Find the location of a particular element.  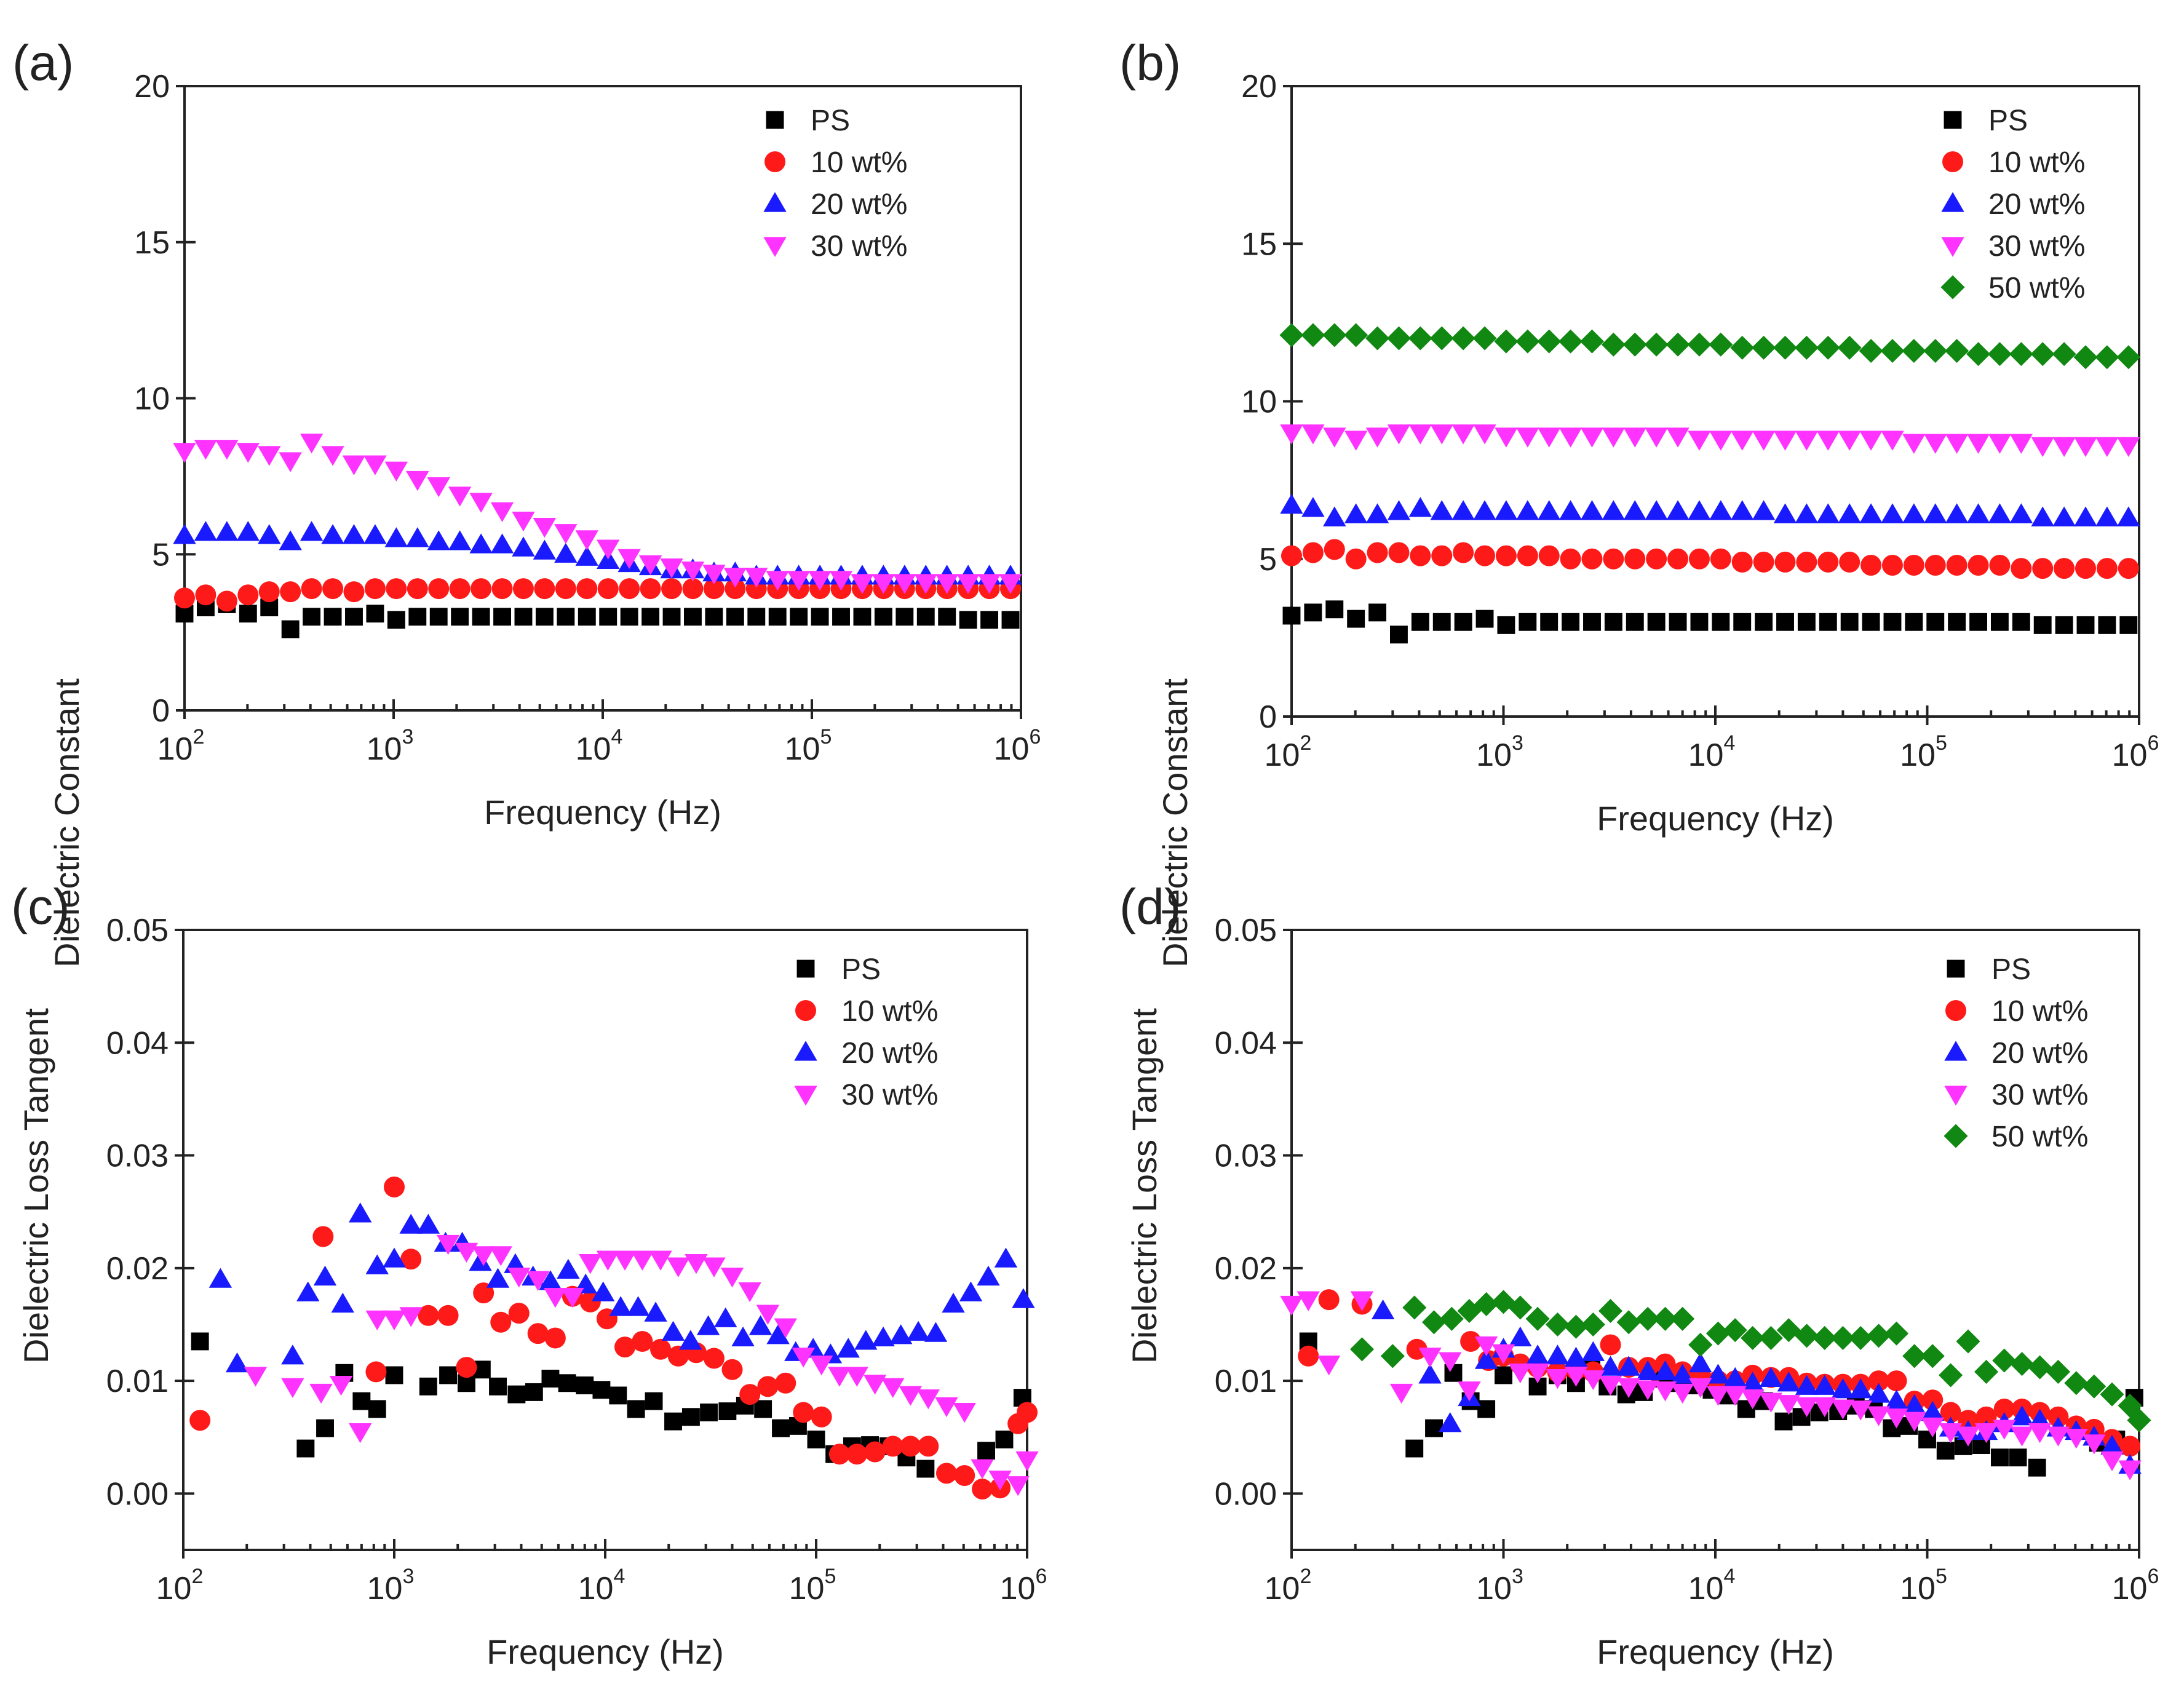

x-tick-label: 10⁵ is located at coordinates (1923, 1586).